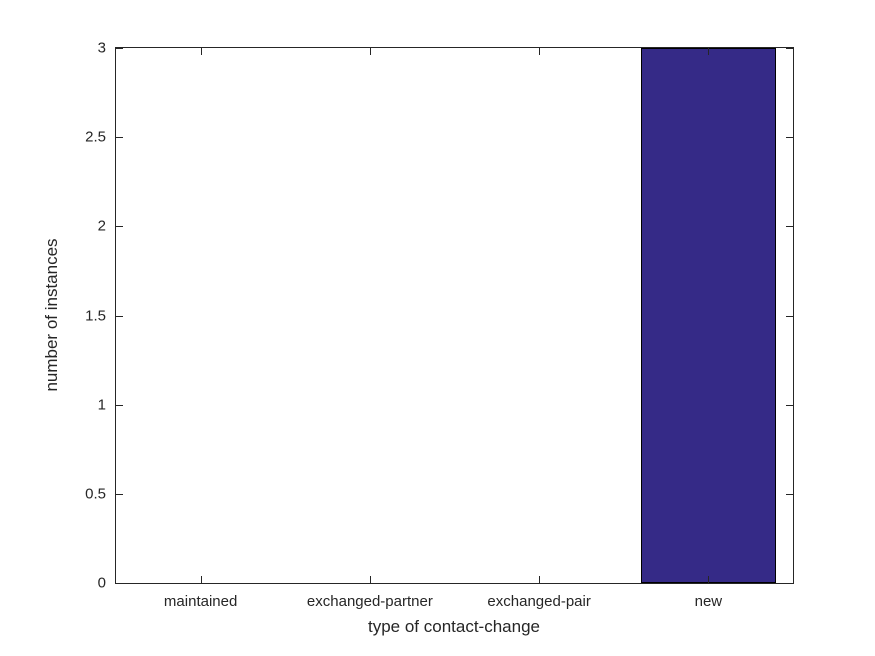 The height and width of the screenshot is (656, 875). Describe the element at coordinates (539, 601) in the screenshot. I see `x-tick-label-exchanged-pair: exchanged-pair` at that location.